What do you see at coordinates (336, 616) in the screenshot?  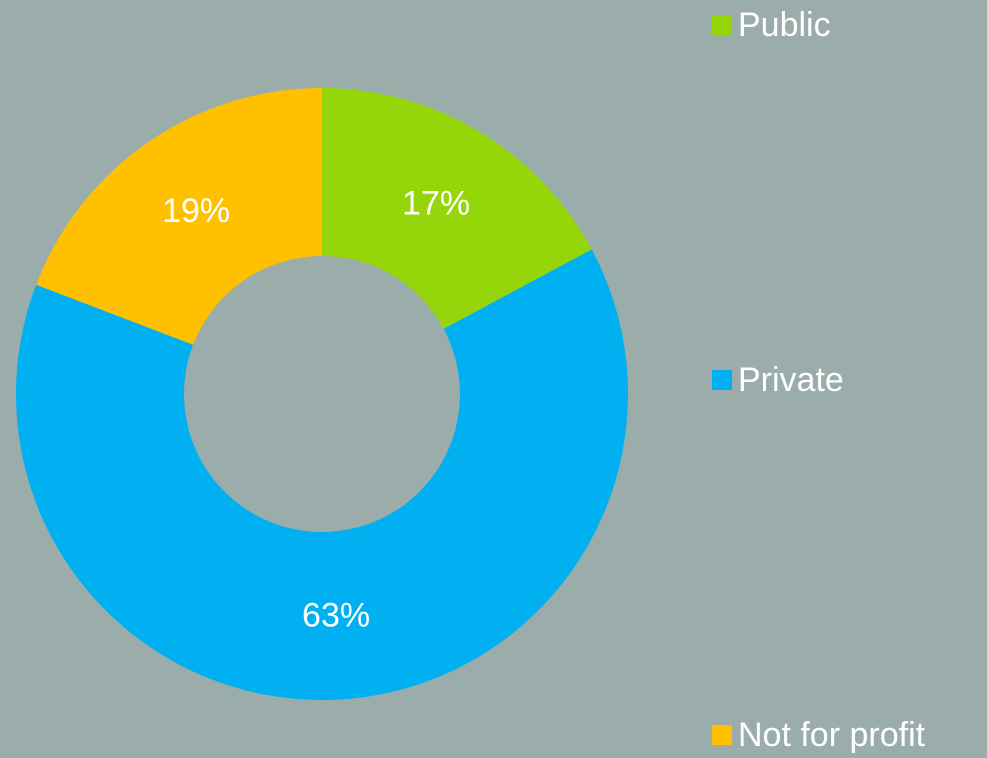 I see `data-label-private: 63%` at bounding box center [336, 616].